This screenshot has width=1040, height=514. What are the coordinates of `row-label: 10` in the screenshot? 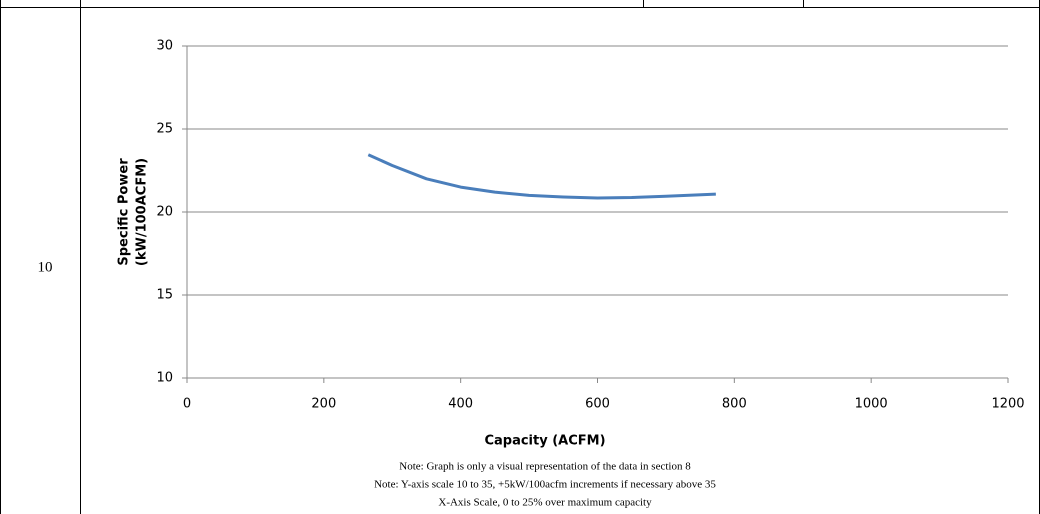 It's located at (45, 267).